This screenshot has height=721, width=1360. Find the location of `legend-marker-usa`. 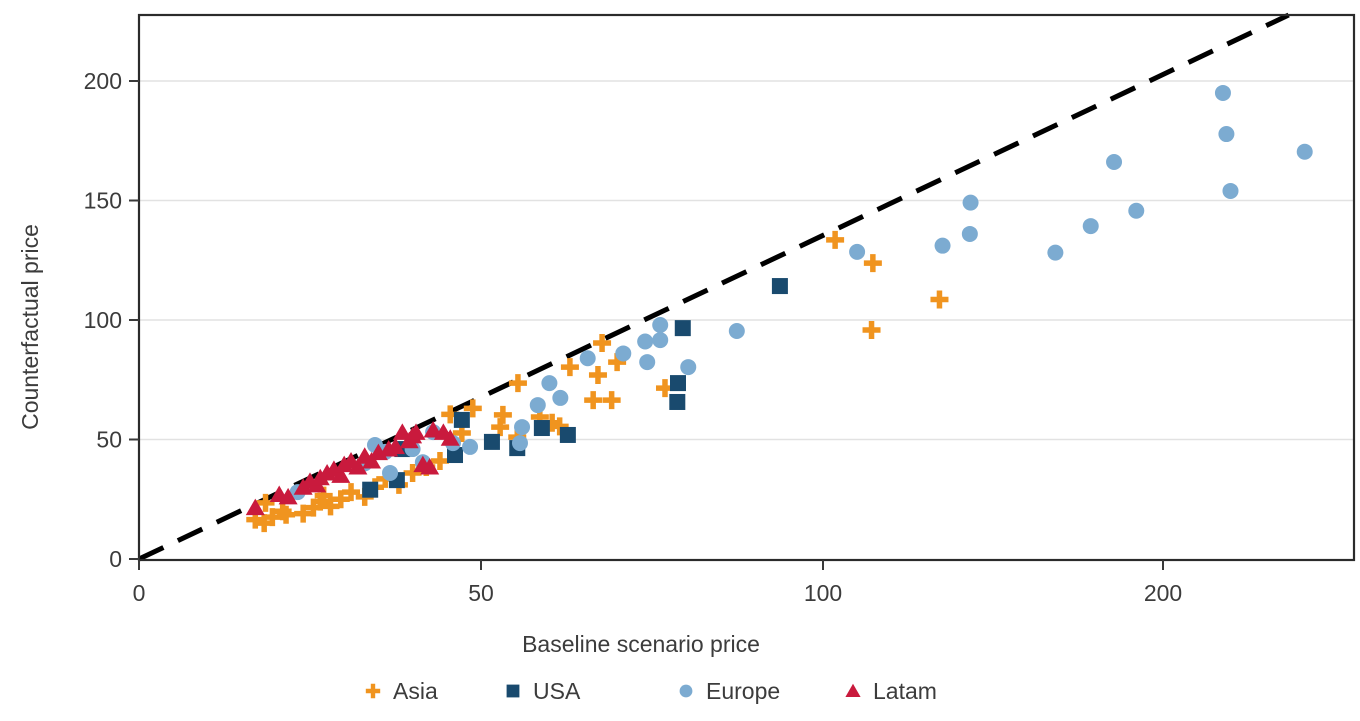

legend-marker-usa is located at coordinates (513, 691).